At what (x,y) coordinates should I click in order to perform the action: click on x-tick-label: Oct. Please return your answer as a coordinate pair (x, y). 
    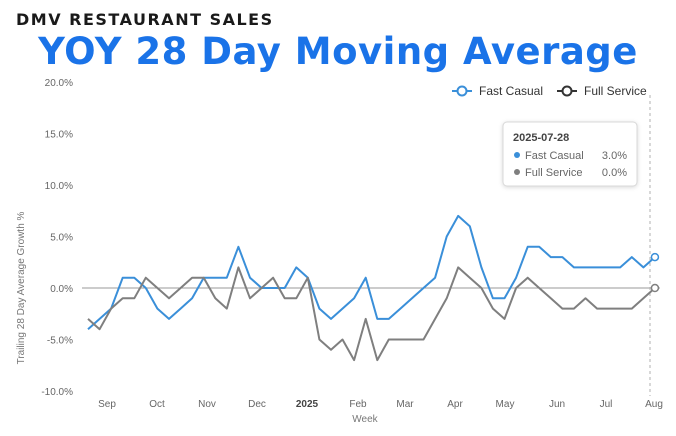
    Looking at the image, I should click on (157, 404).